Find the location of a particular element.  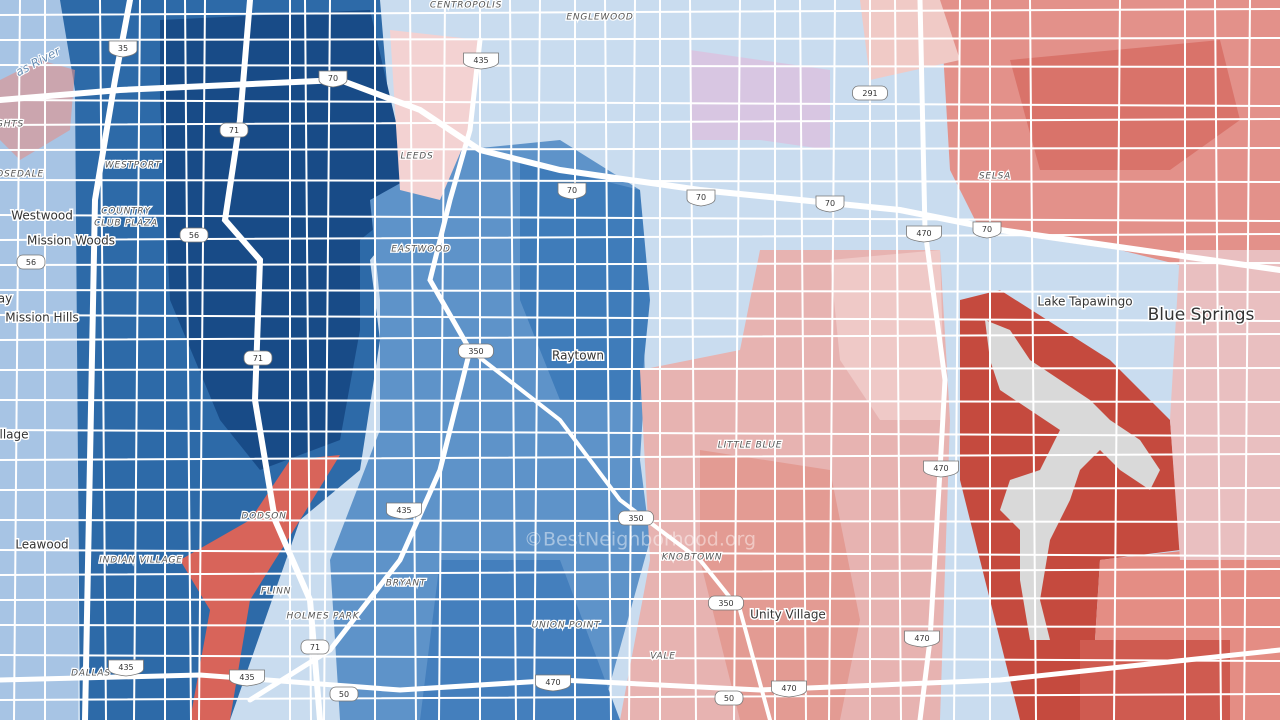

place-label: LEEDS is located at coordinates (416, 157).